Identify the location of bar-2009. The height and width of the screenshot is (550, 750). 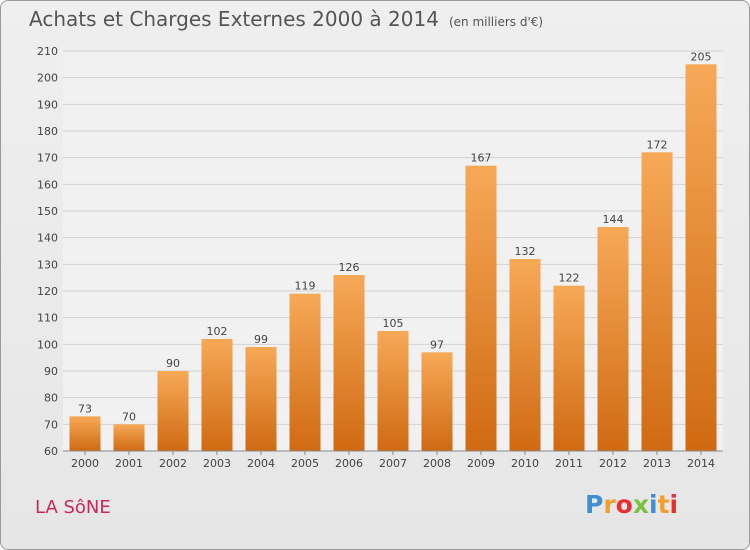
(481, 308).